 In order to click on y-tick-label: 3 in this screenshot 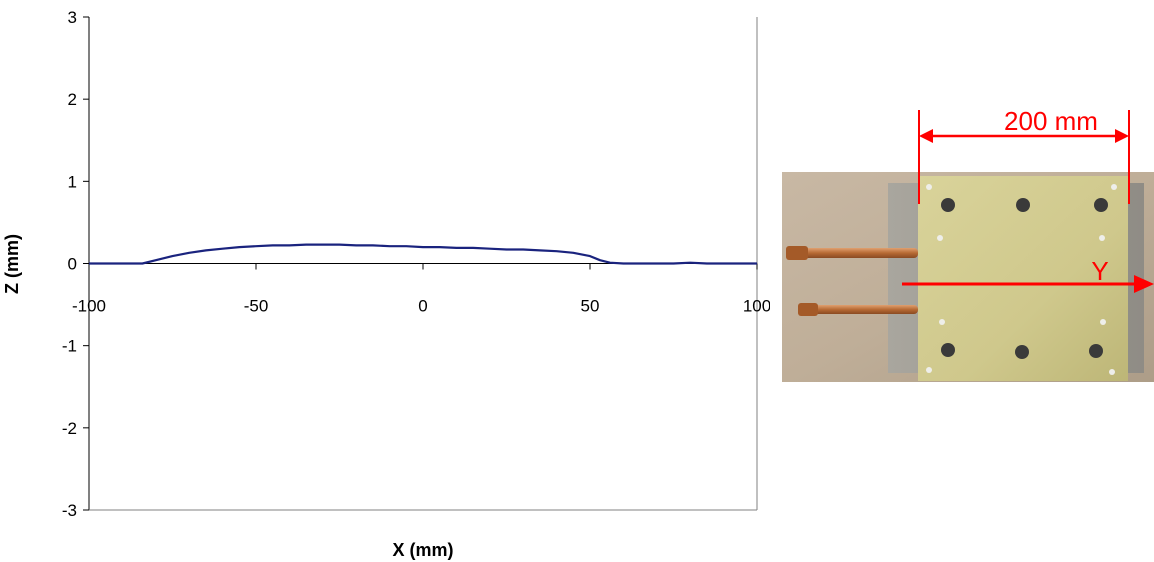, I will do `click(72, 17)`.